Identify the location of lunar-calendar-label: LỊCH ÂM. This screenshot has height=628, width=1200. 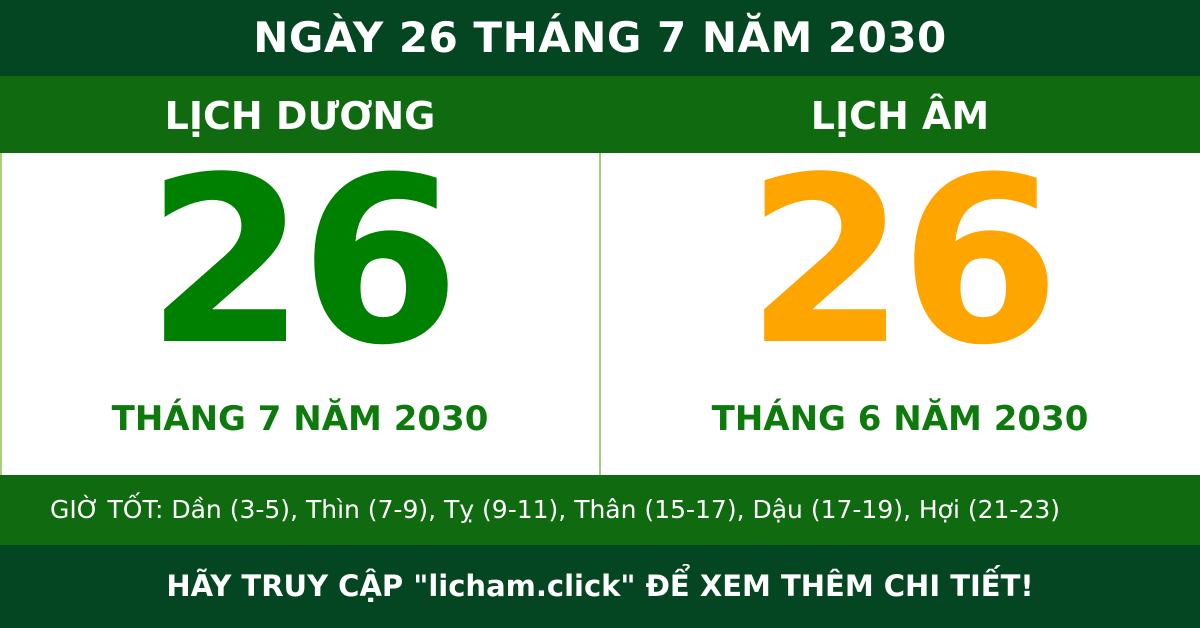
(900, 116).